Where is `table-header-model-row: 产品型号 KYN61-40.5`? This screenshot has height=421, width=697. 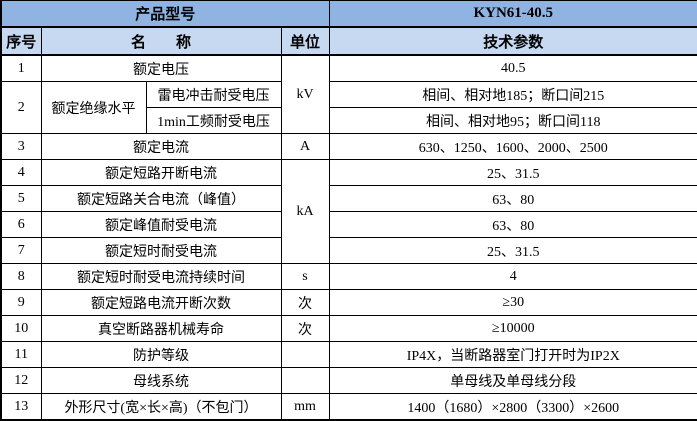 table-header-model-row: 产品型号 KYN61-40.5 is located at coordinates (348, 14).